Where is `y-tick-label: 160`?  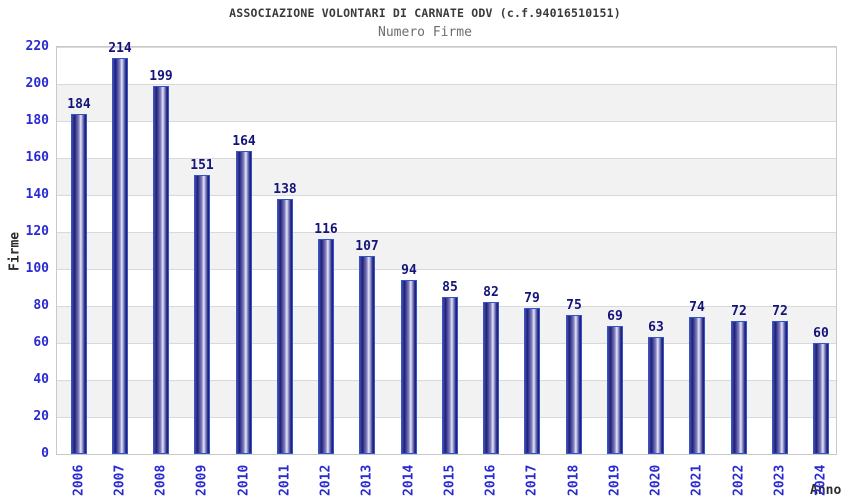
y-tick-label: 160 is located at coordinates (37, 157).